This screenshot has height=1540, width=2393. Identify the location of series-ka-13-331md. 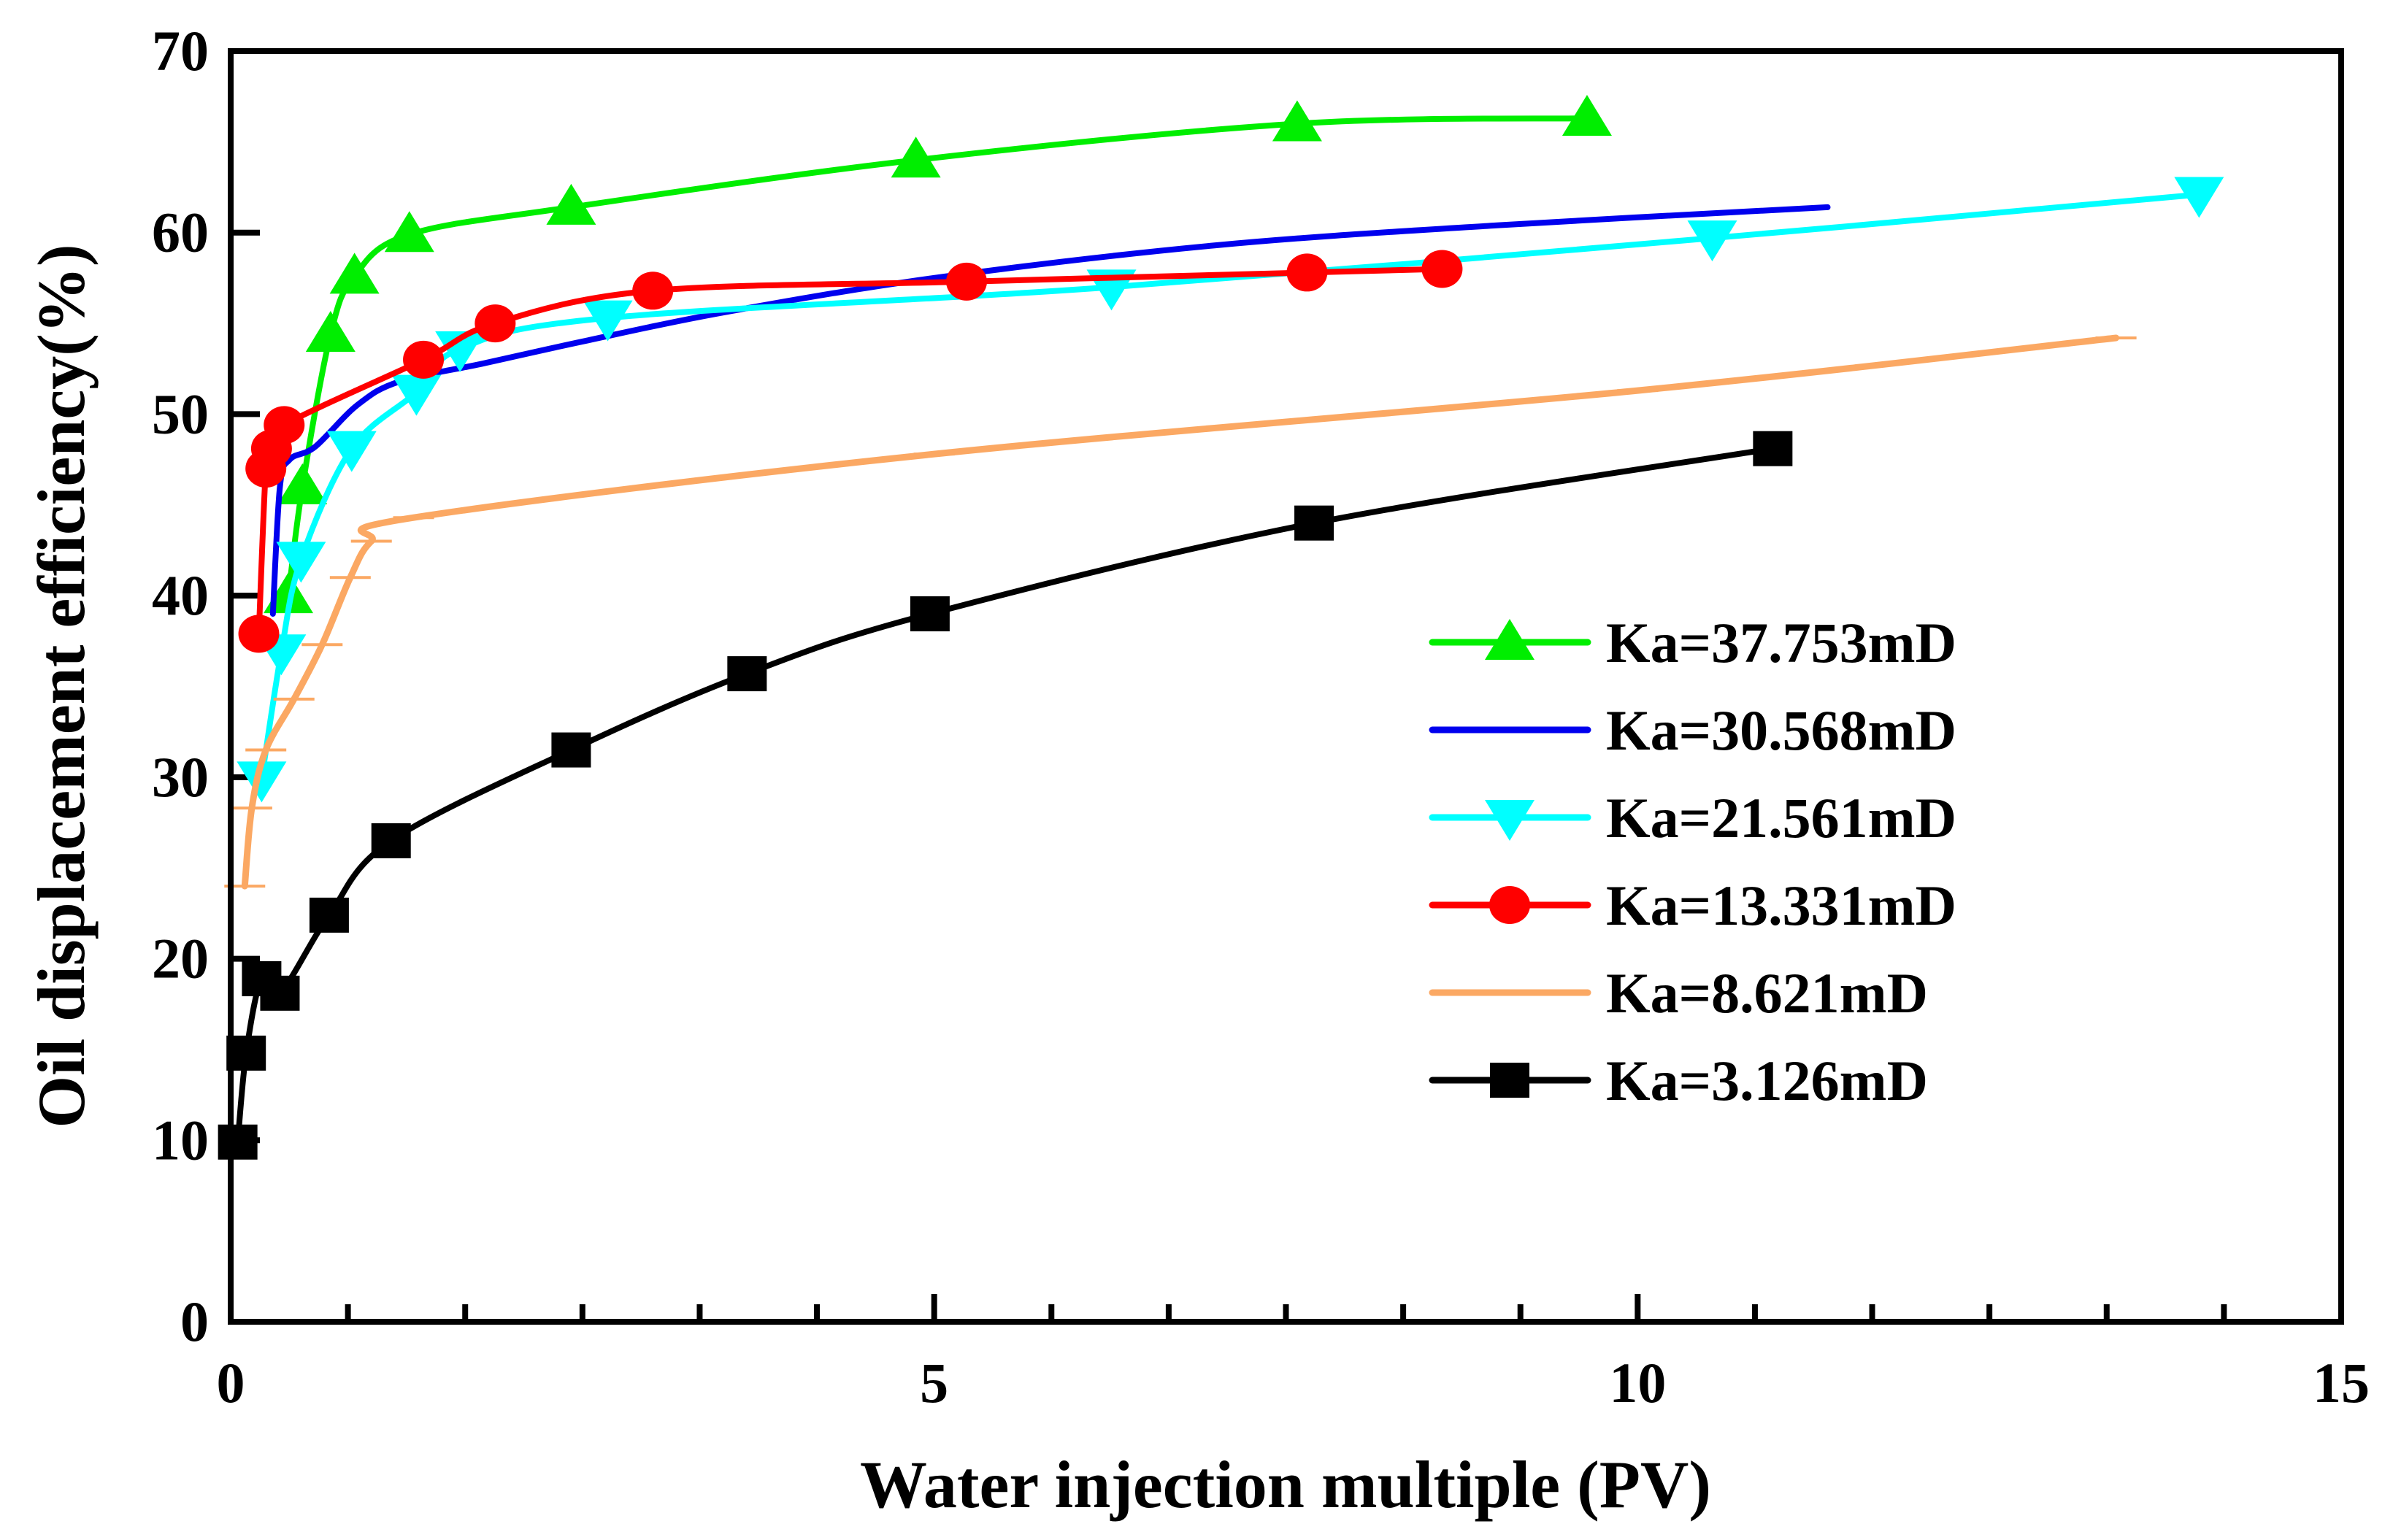
(850, 451).